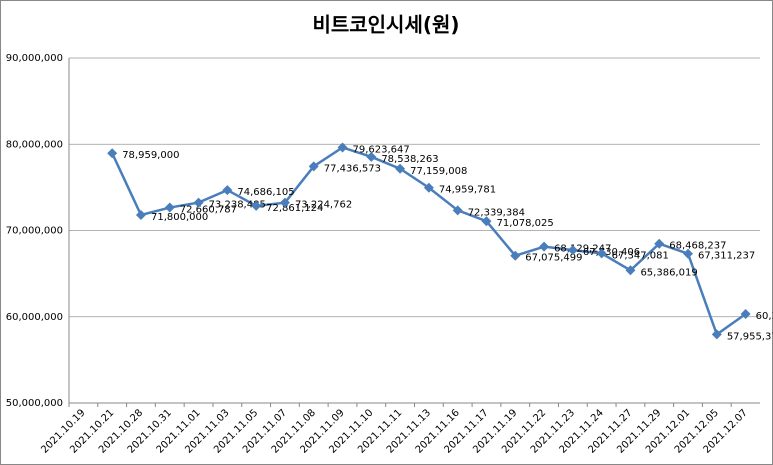 The height and width of the screenshot is (465, 773). I want to click on data-label: 77,436,573, so click(352, 168).